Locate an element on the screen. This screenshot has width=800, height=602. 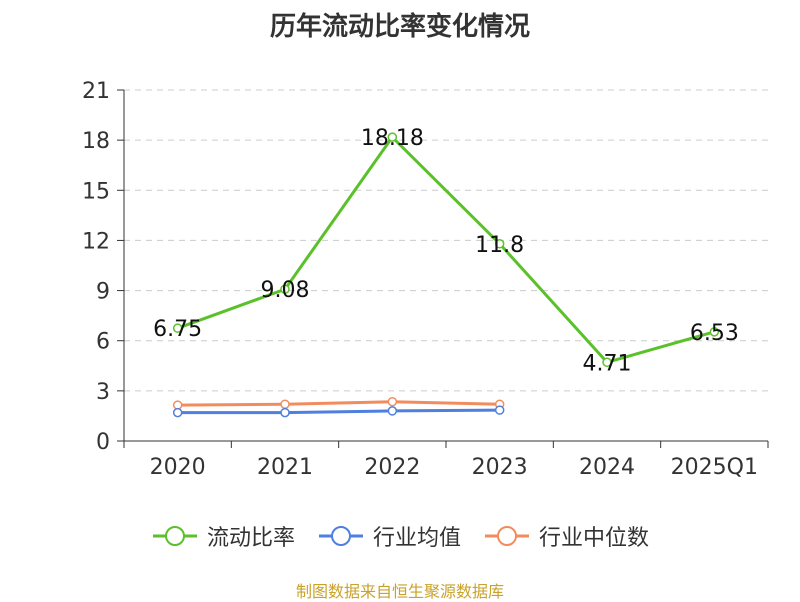
y-tick-label: 15 is located at coordinates (96, 191).